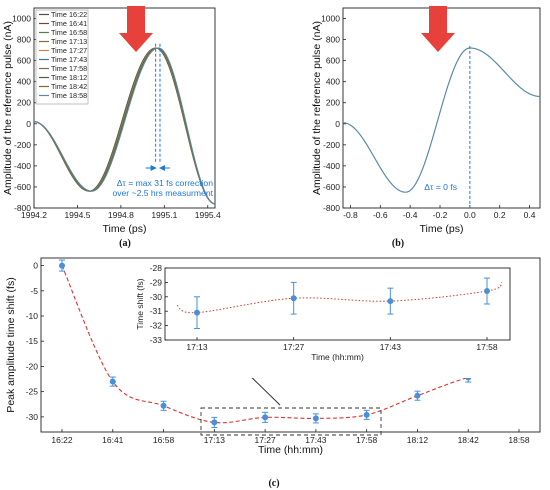 This screenshot has height=490, width=550. I want to click on panel-a-xtick-label: 1994.8, so click(121, 215).